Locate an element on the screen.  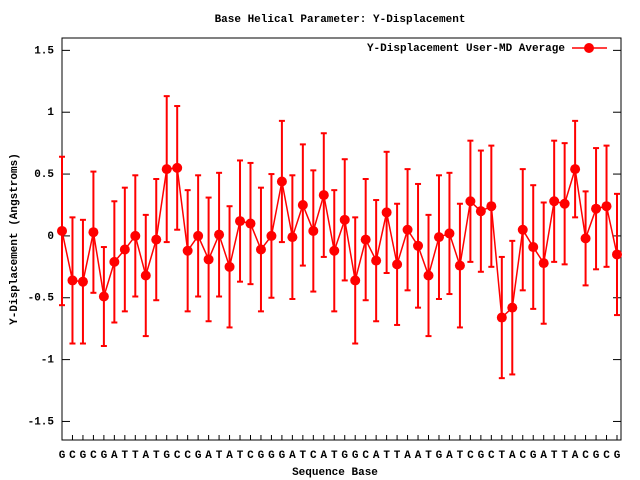
y-tick-label: 0 is located at coordinates (50, 237).